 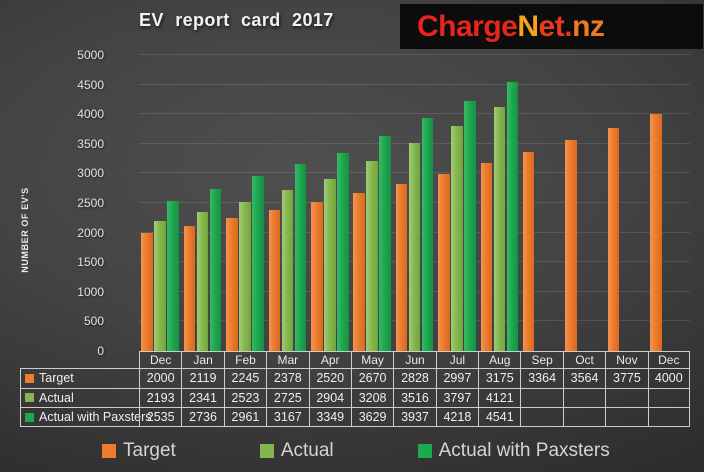 I want to click on month-header-mar-3: Mar, so click(x=287, y=359).